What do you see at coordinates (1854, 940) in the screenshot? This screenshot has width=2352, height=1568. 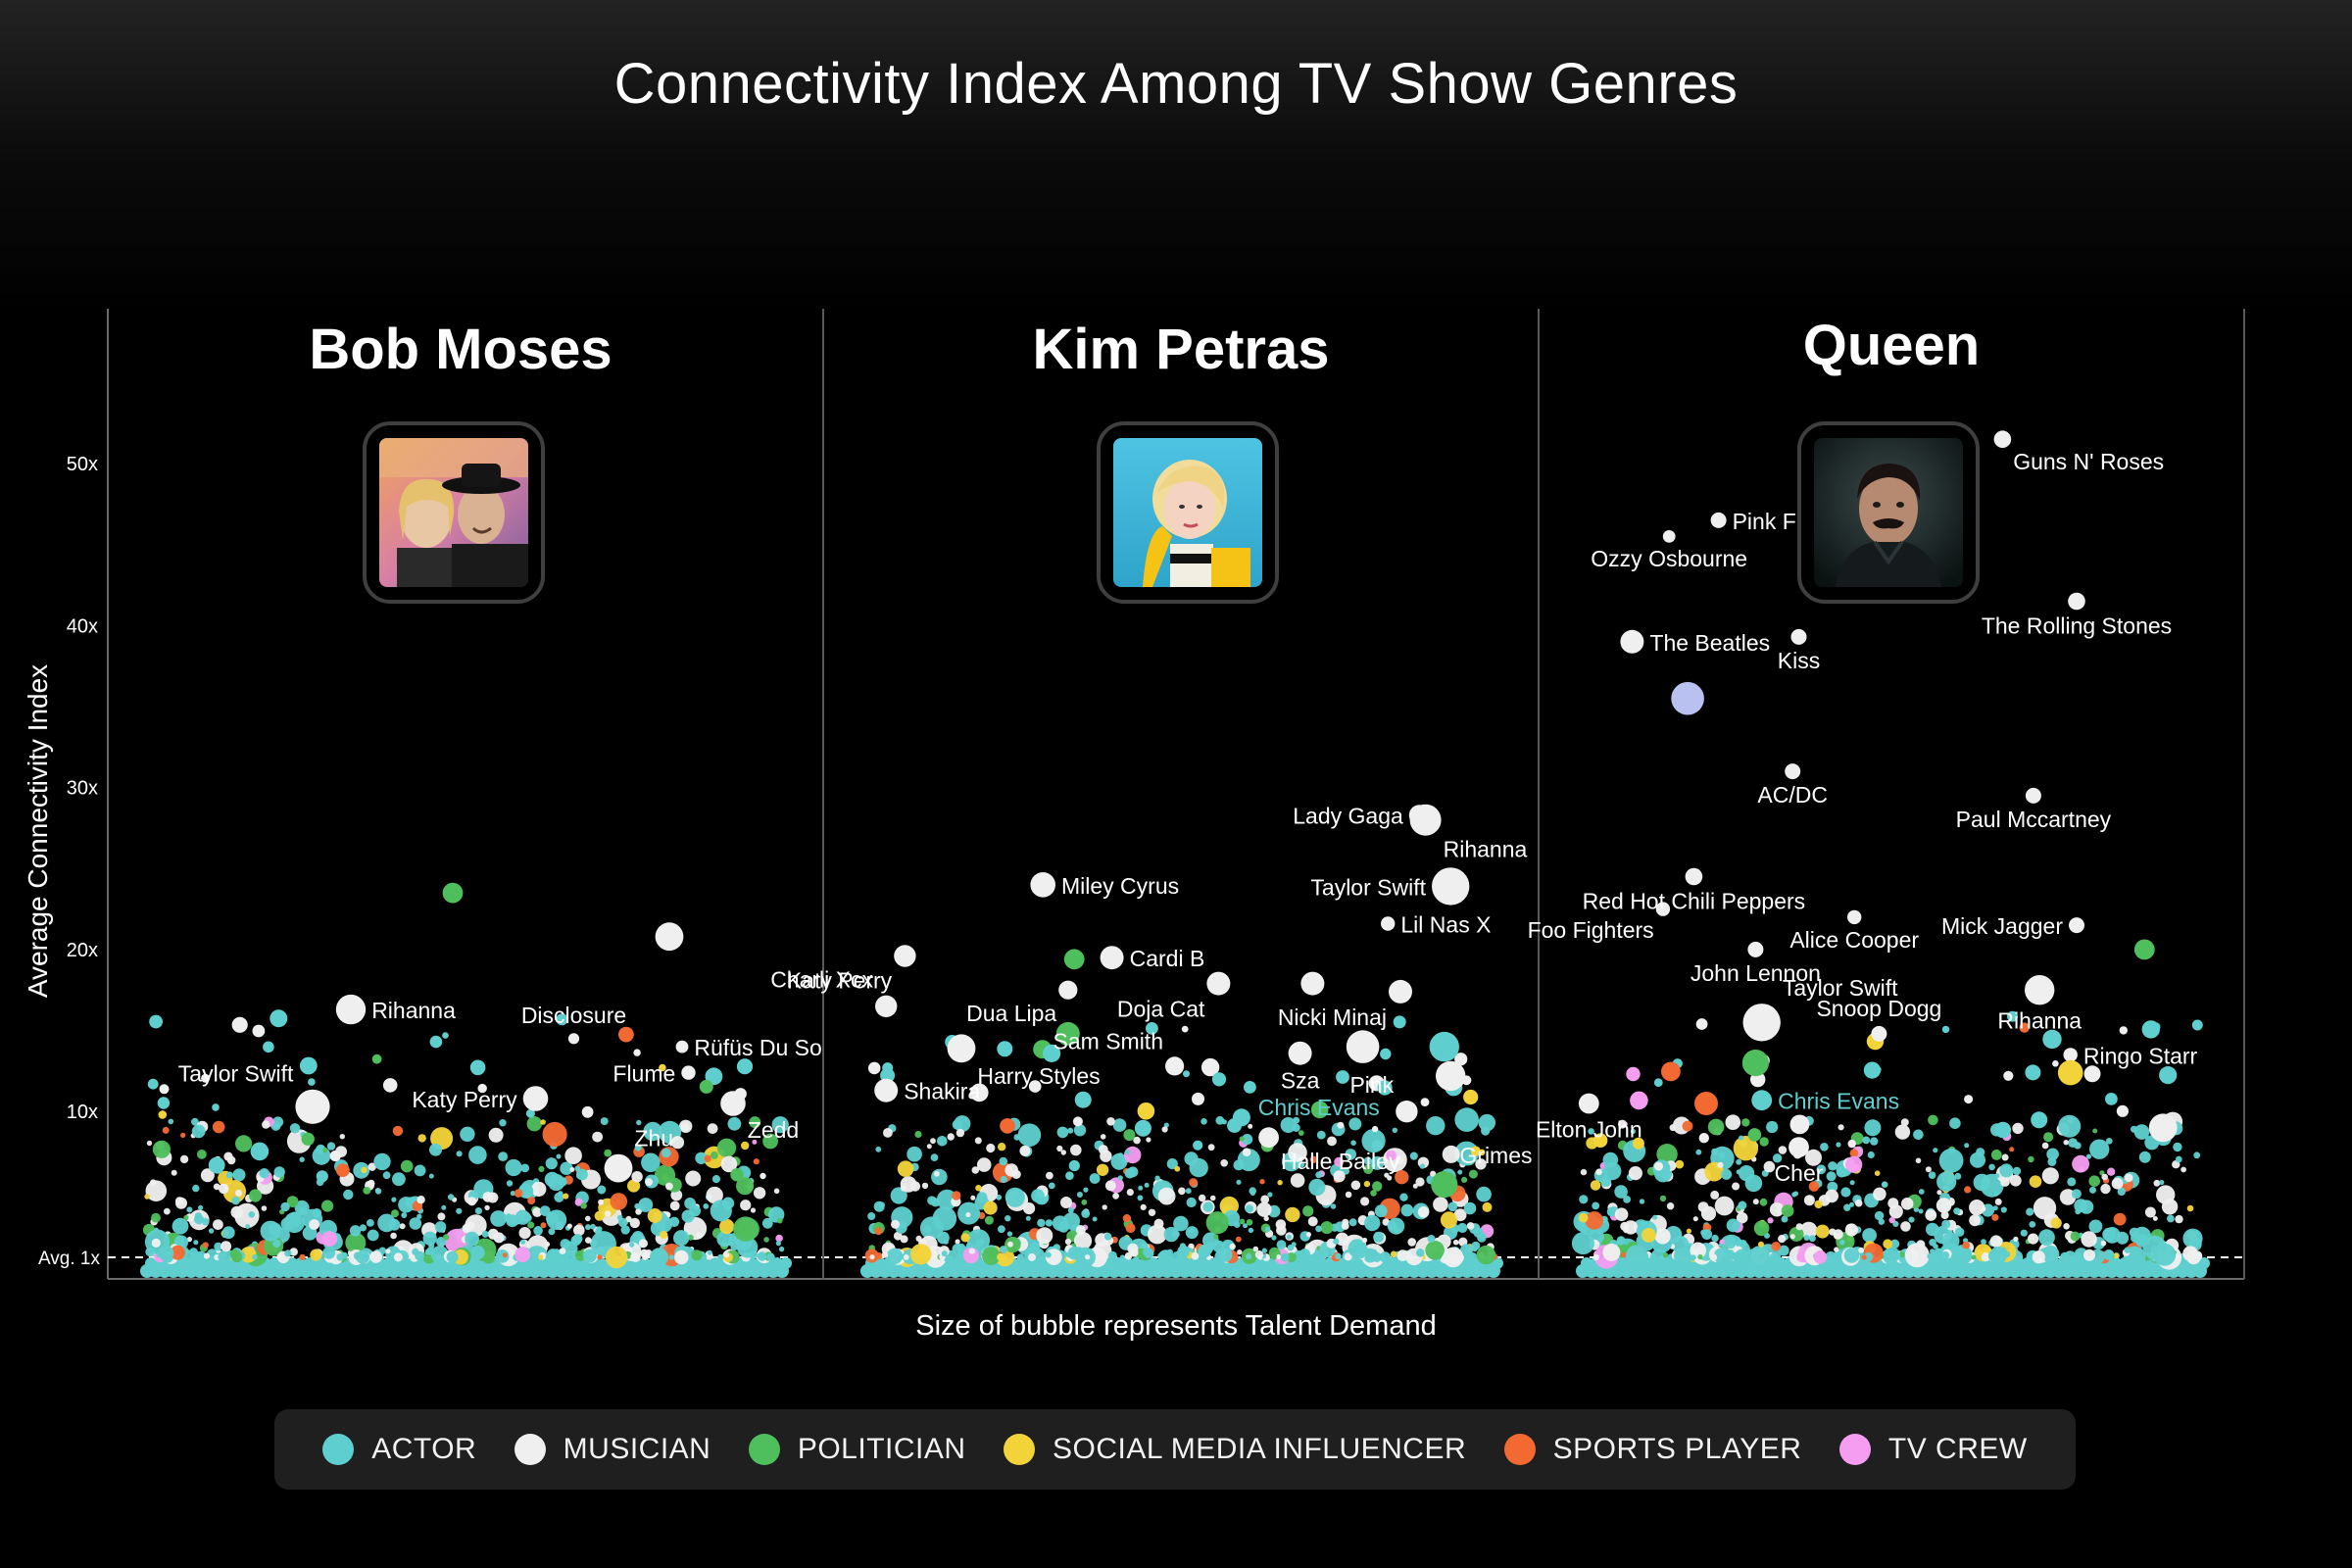 I see `data-label: Alice Cooper` at bounding box center [1854, 940].